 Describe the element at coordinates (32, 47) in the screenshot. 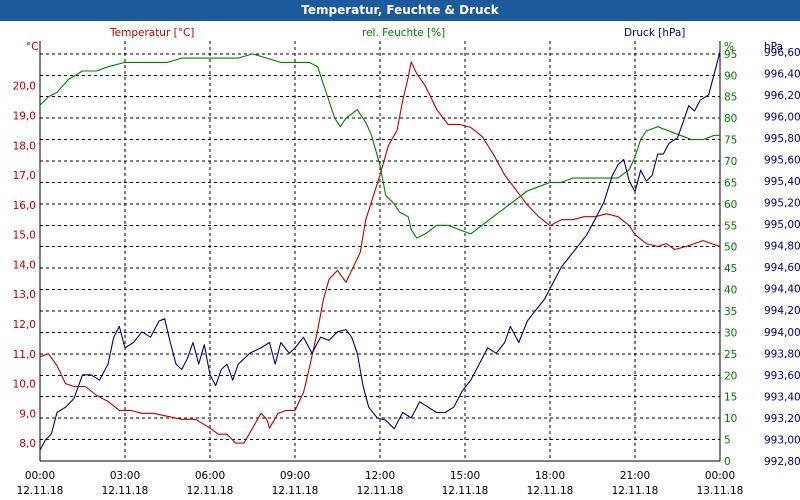

I see `unit-temperature: °C` at that location.